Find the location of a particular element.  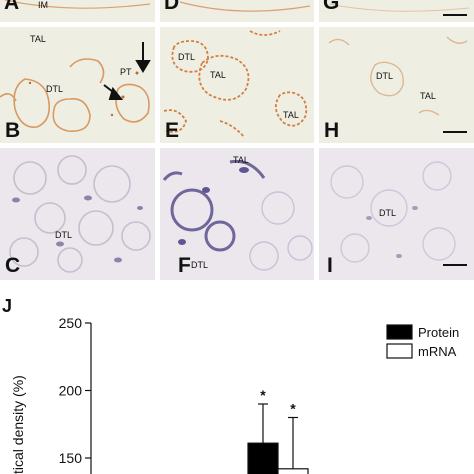

micrograph-panel-b: TAL PT DTL B is located at coordinates (77, 85).